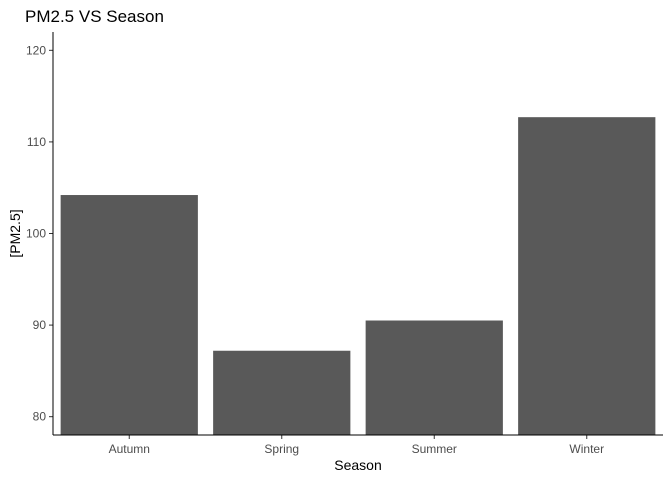 Image resolution: width=672 pixels, height=480 pixels. I want to click on x-tick-label: Spring, so click(281, 449).